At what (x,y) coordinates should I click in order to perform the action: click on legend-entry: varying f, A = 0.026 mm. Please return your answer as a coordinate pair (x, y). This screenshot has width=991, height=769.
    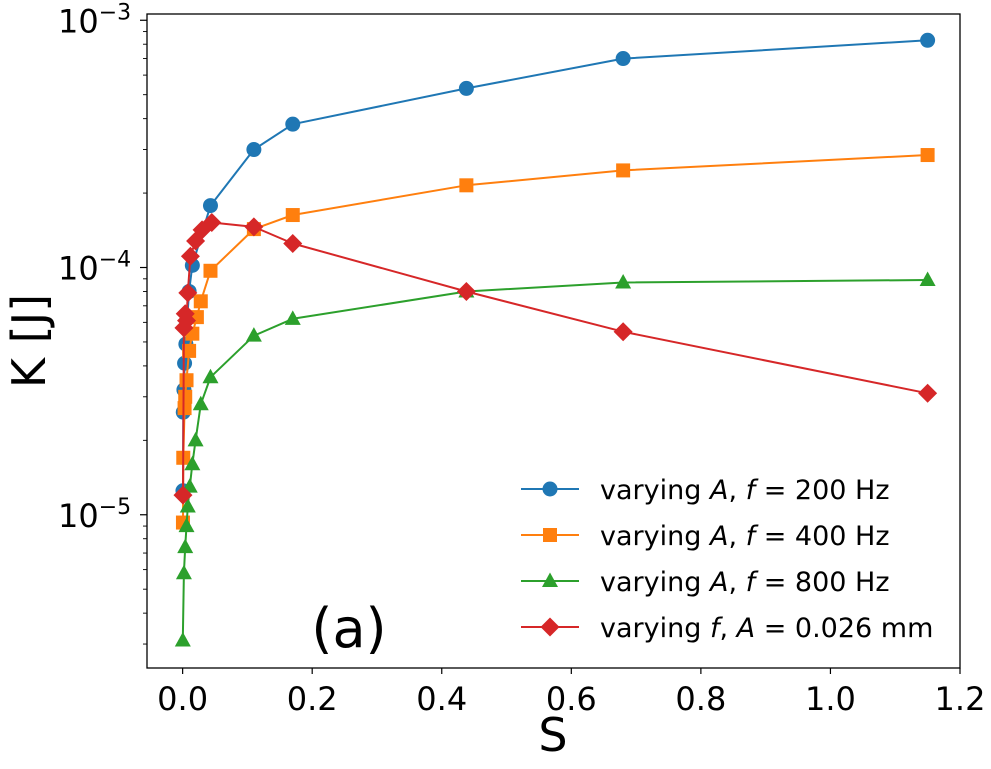
    Looking at the image, I should click on (727, 628).